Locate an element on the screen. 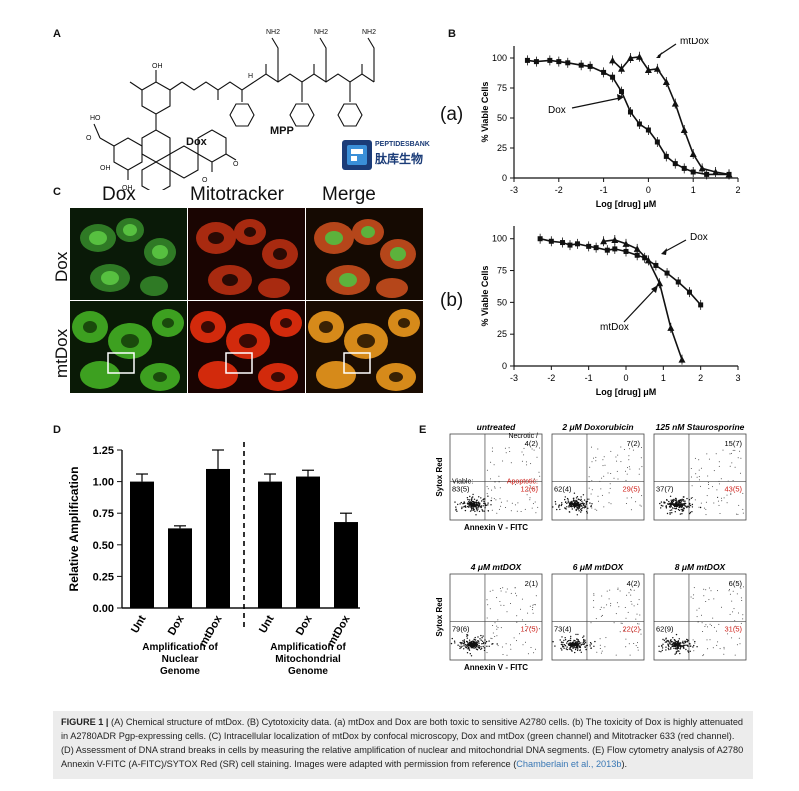  data-point-Dox is located at coordinates (590, 66).